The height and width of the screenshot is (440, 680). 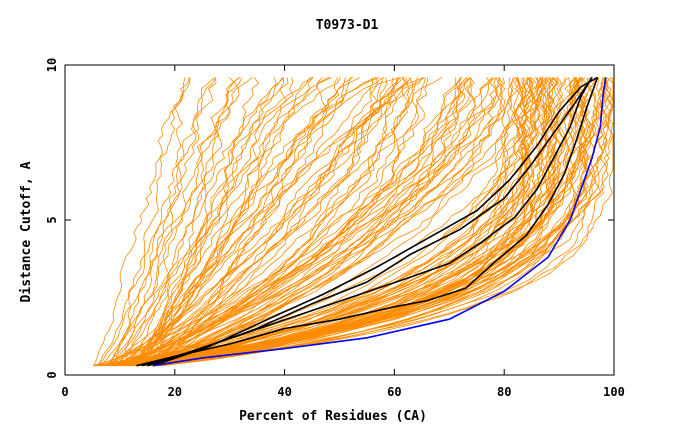 What do you see at coordinates (394, 392) in the screenshot?
I see `x-tick-label: 60` at bounding box center [394, 392].